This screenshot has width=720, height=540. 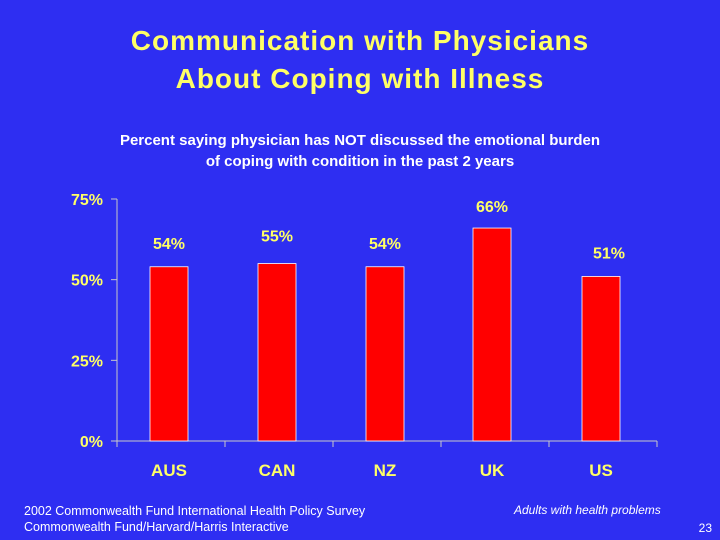 What do you see at coordinates (277, 470) in the screenshot?
I see `category-label: CAN` at bounding box center [277, 470].